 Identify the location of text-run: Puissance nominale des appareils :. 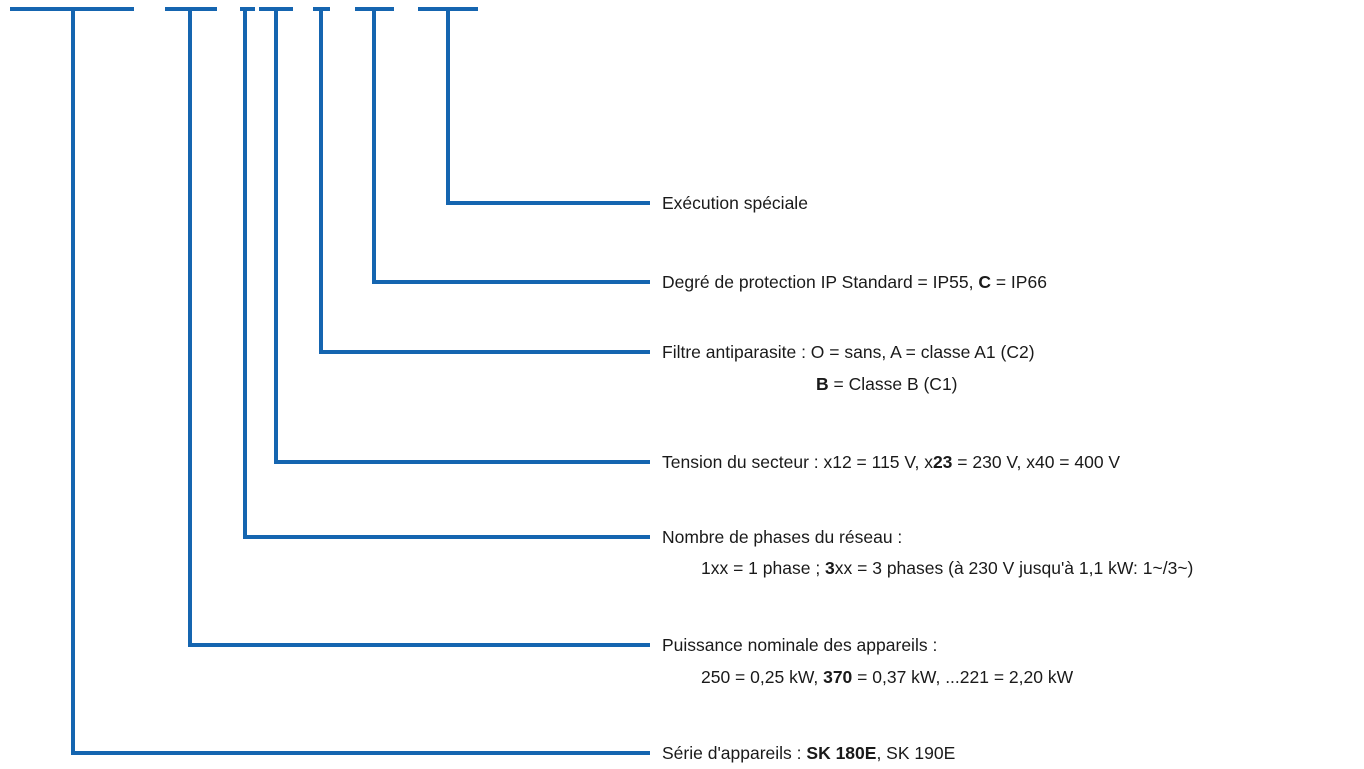
(800, 645).